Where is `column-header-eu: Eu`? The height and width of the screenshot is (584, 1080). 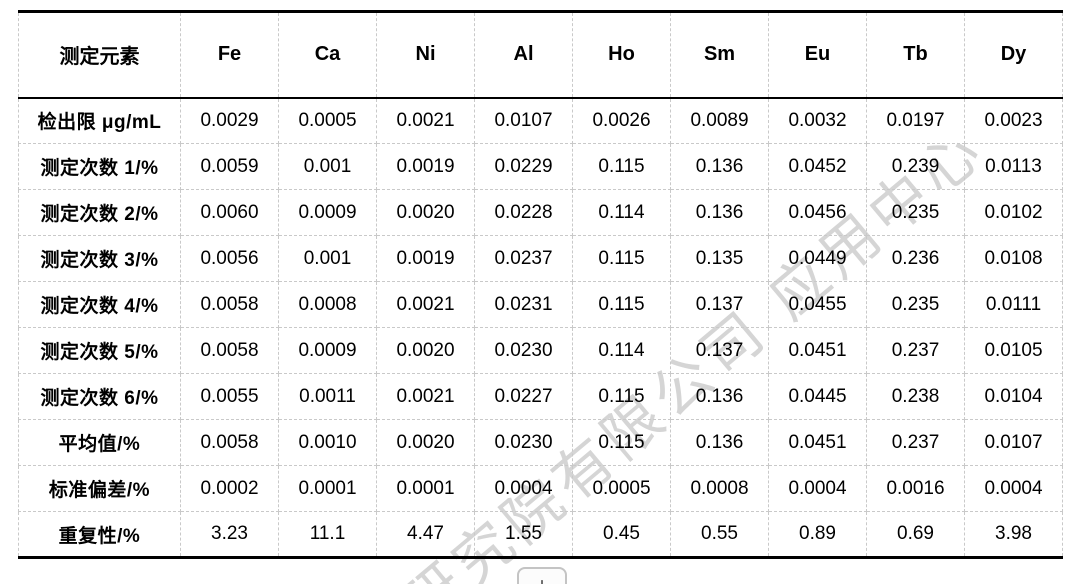
column-header-eu: Eu is located at coordinates (817, 55).